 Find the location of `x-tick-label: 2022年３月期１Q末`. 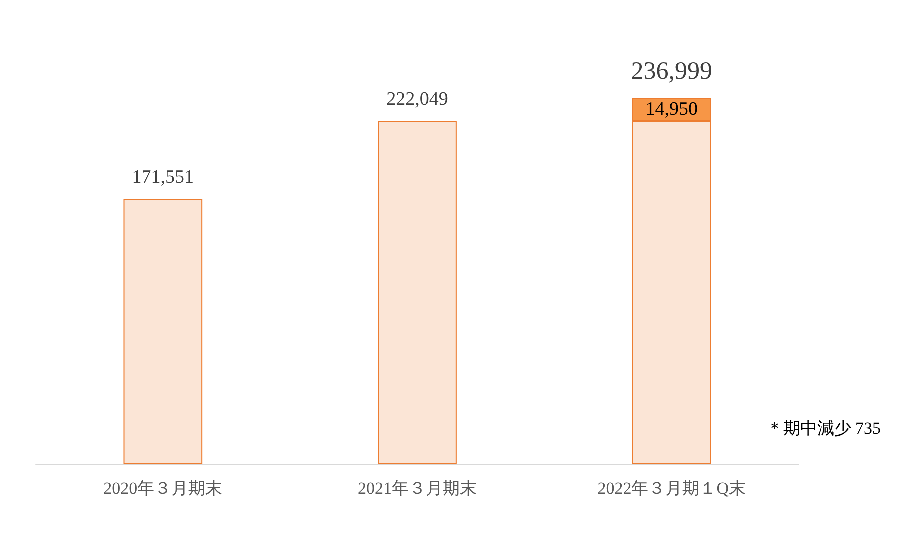

x-tick-label: 2022年３月期１Q末 is located at coordinates (672, 488).